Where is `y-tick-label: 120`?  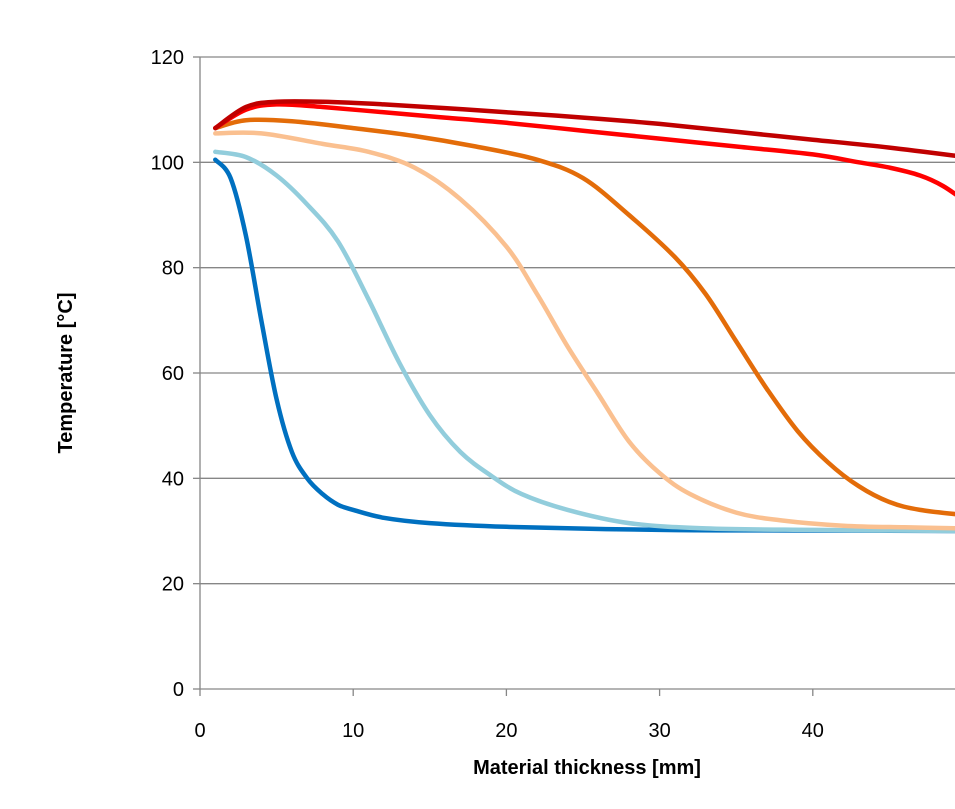 y-tick-label: 120 is located at coordinates (167, 58).